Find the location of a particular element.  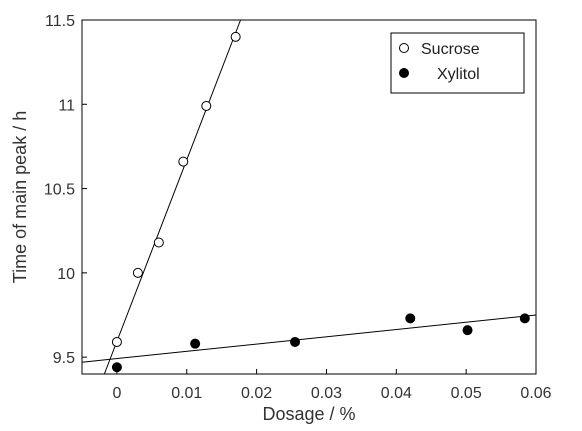

x-tick-label: 0.02 is located at coordinates (256, 393).